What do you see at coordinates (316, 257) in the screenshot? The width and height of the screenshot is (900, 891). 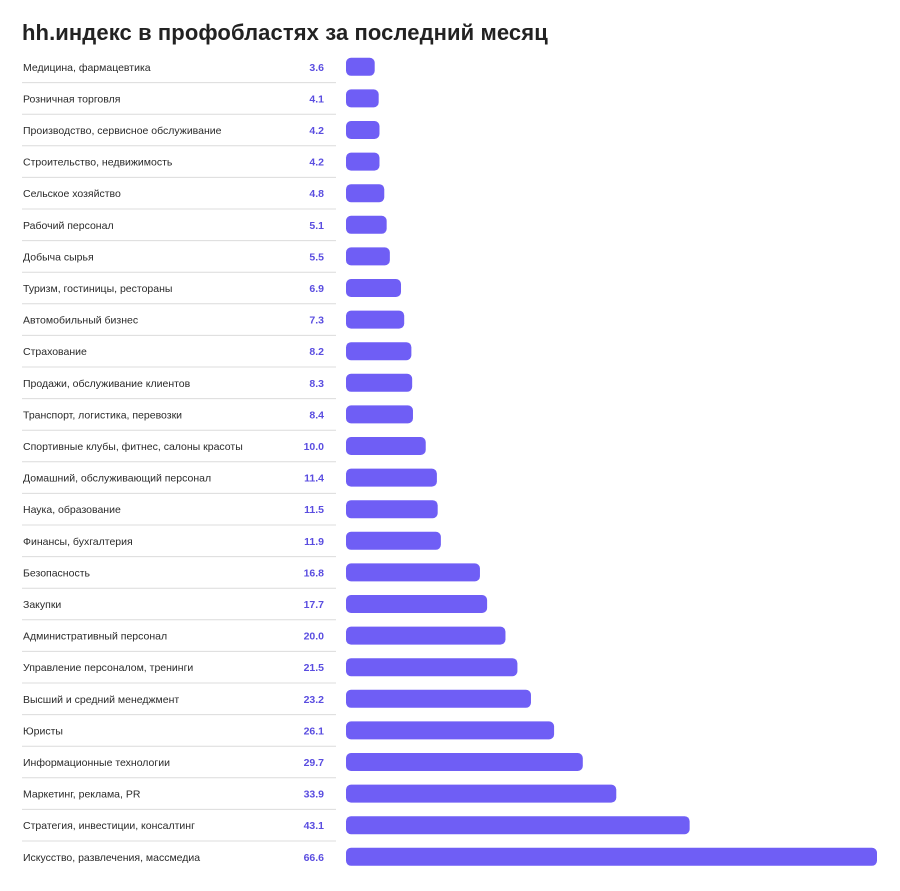 I see `value-label: 5.5` at bounding box center [316, 257].